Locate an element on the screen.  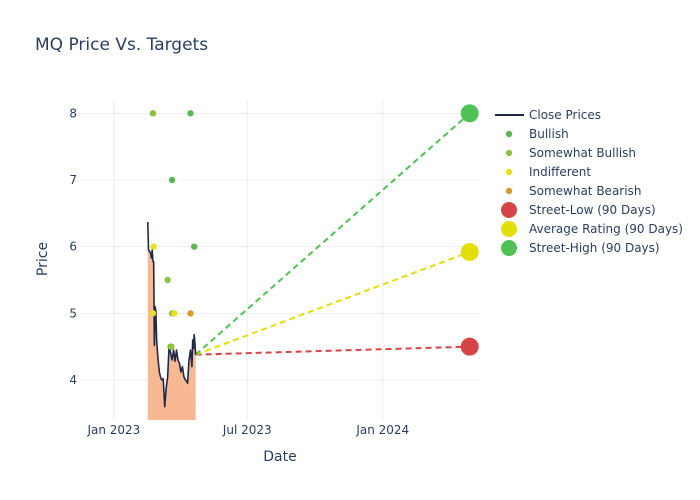
chart-title: MQ Price Vs. Targets is located at coordinates (121, 45).